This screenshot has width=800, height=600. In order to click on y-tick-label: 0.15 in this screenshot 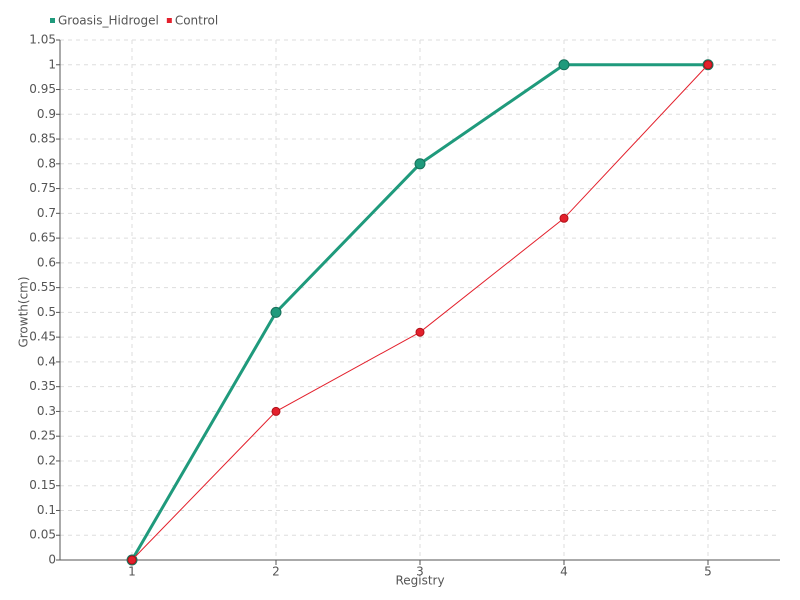, I will do `click(42, 485)`.